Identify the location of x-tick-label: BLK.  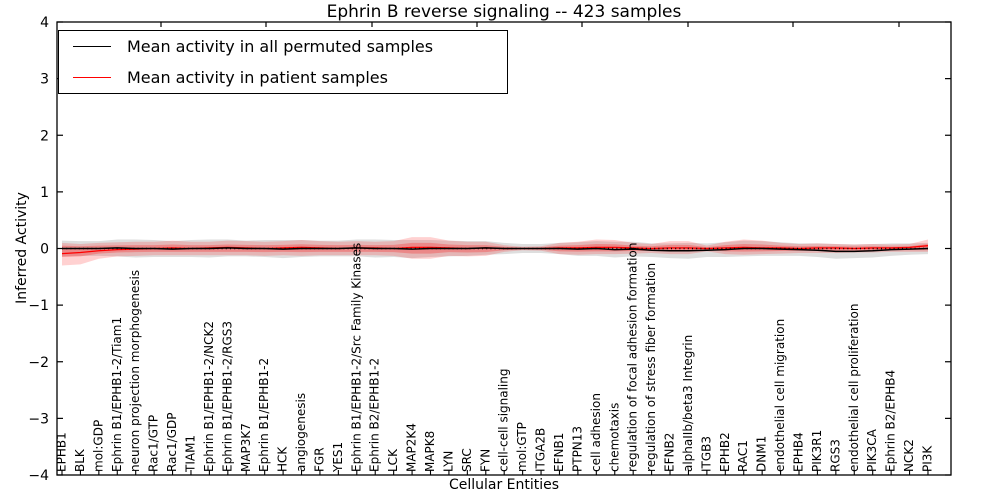
(80, 460).